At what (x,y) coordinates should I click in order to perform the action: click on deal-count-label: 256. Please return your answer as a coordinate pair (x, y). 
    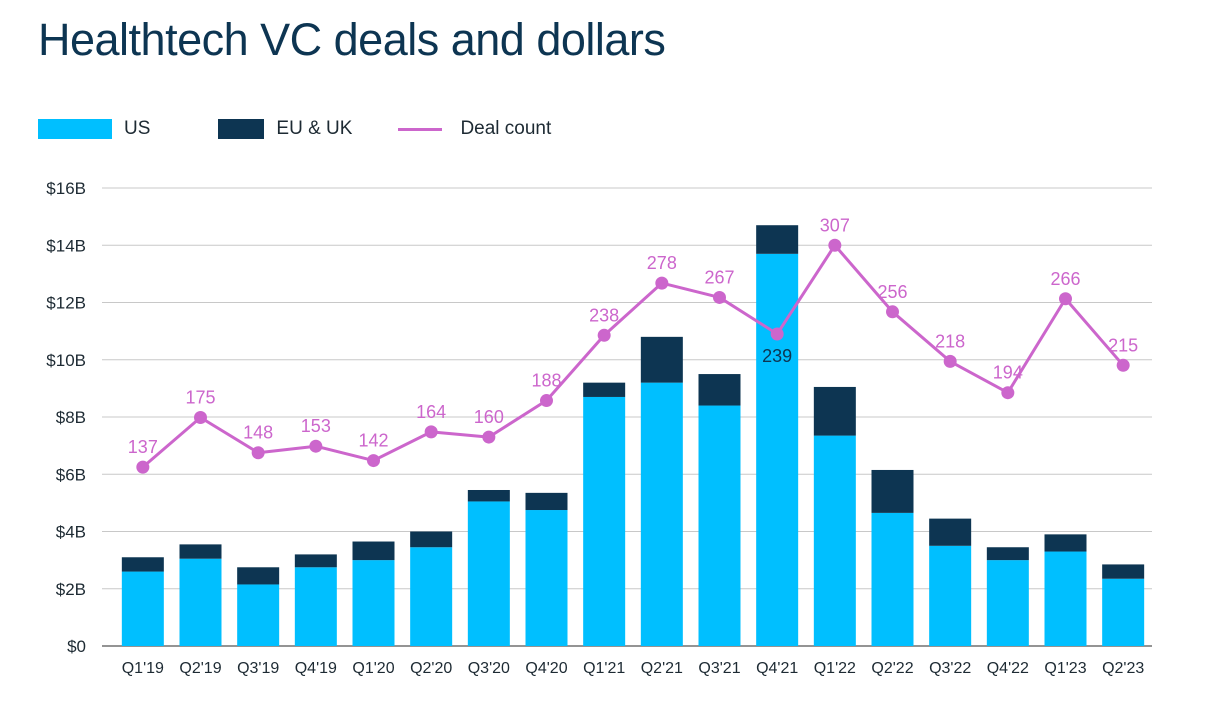
    Looking at the image, I should click on (892, 292).